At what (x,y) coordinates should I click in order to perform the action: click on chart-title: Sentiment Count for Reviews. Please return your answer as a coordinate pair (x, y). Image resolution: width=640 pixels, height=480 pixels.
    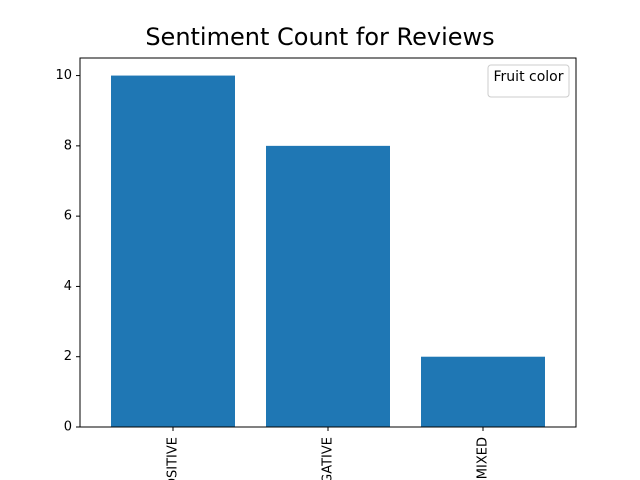
    Looking at the image, I should click on (319, 37).